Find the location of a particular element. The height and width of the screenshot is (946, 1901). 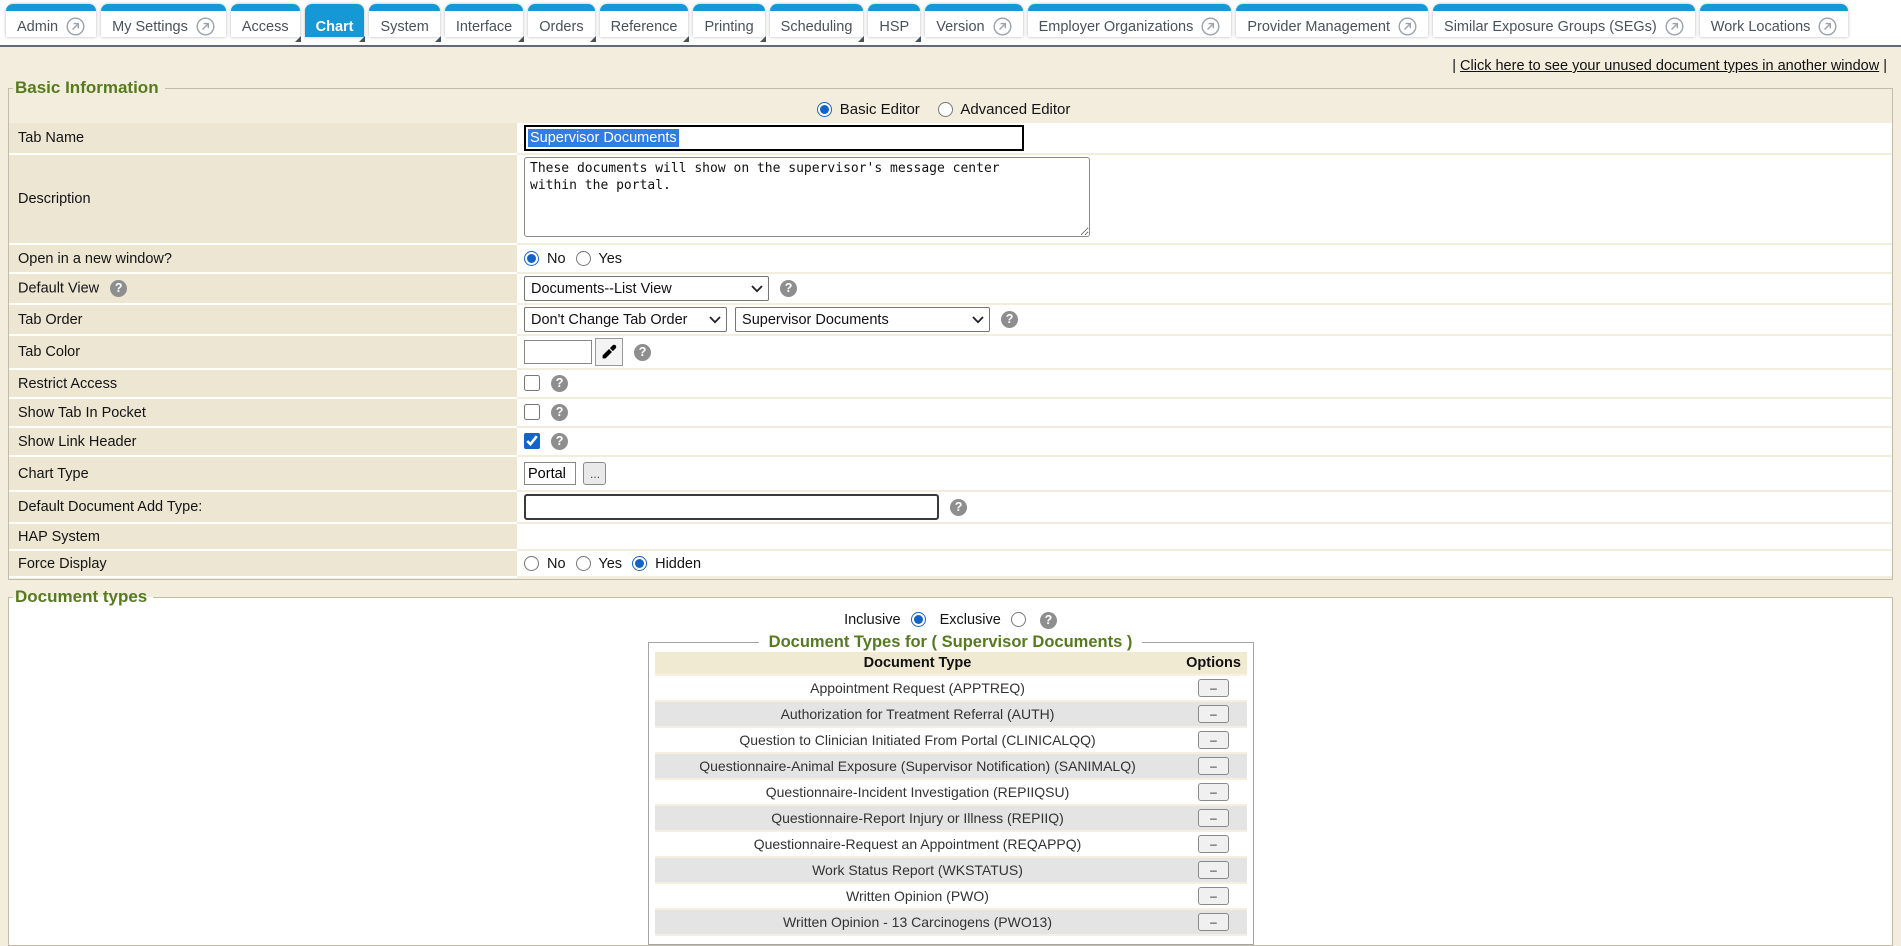

force-display-yes-radio is located at coordinates (583, 563).